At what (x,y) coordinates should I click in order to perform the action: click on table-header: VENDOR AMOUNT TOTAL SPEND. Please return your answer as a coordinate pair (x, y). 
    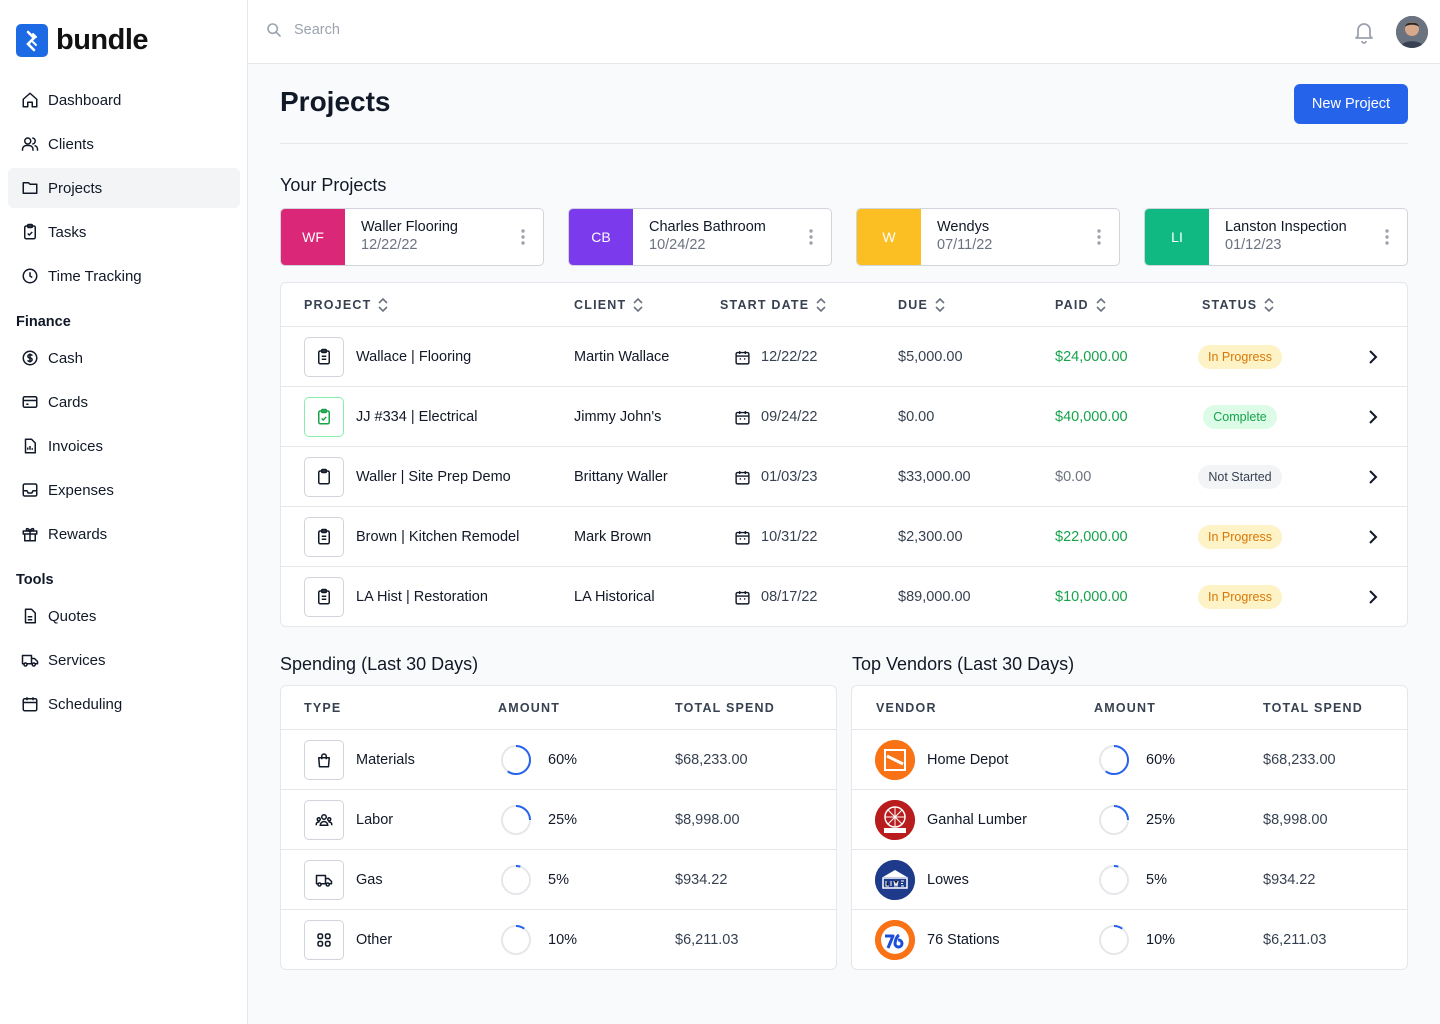
    Looking at the image, I should click on (1129, 708).